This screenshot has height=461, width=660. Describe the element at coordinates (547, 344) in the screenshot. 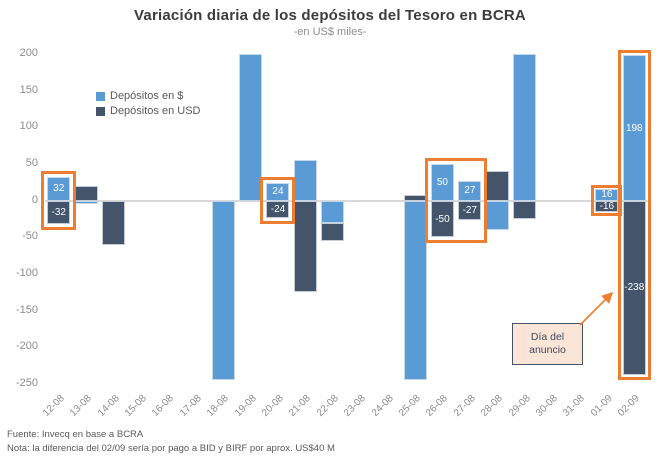

I see `annotation-dia-del-anuncio: Día del anuncio` at that location.